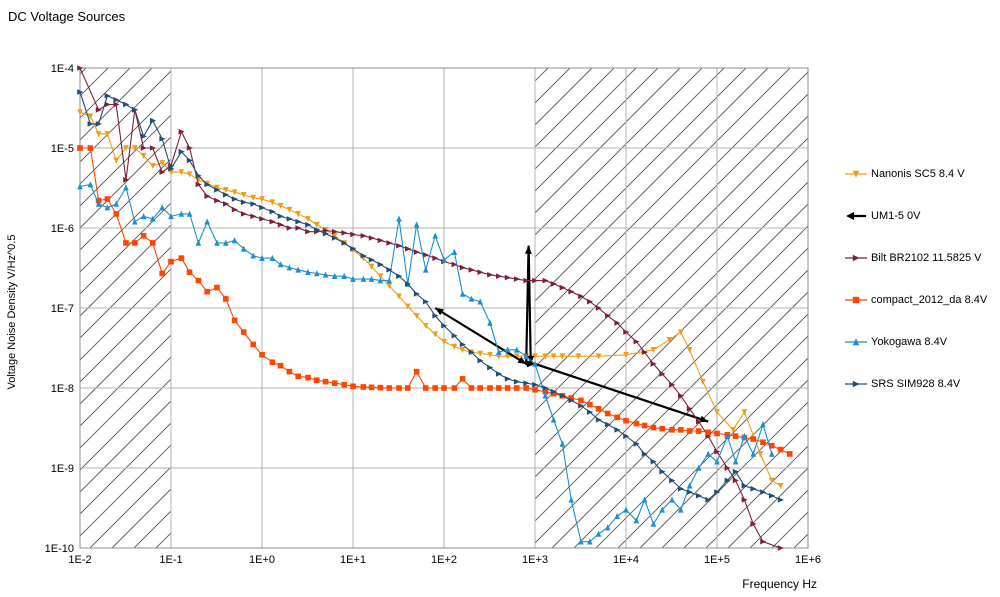 This screenshot has height=597, width=1000. I want to click on legend-label: compact_2012_da 8.4V, so click(929, 300).